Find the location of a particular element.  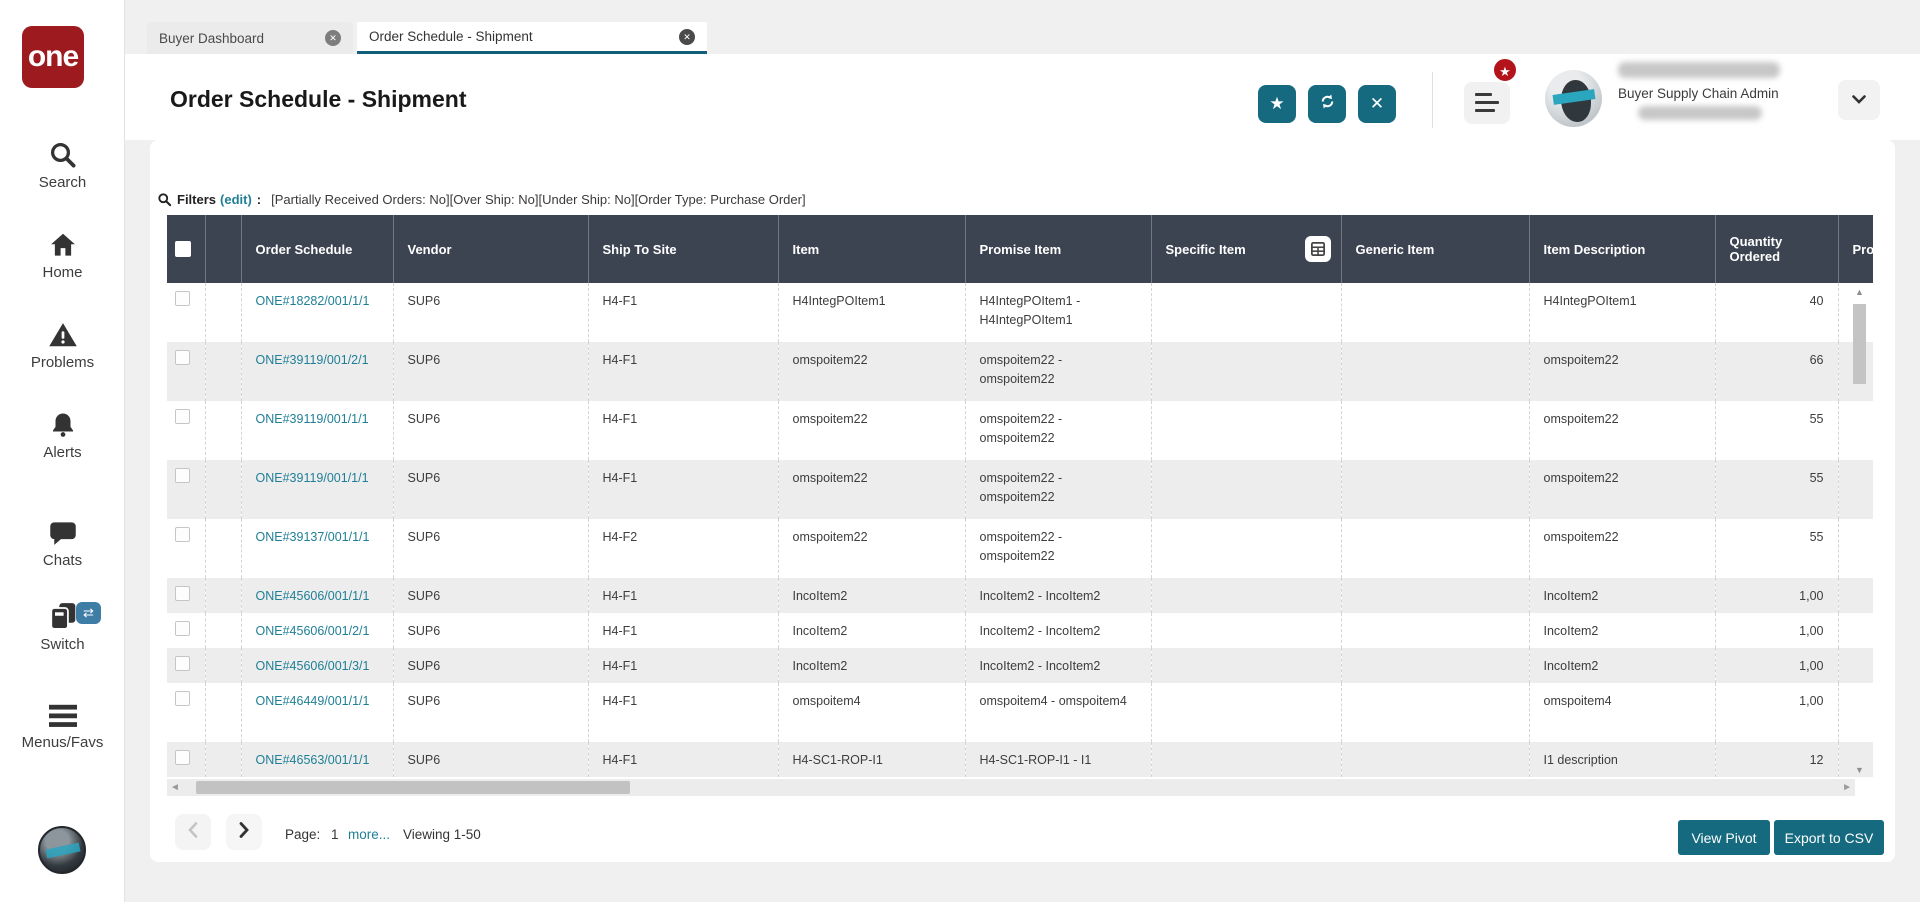

refresh-button is located at coordinates (1327, 104).